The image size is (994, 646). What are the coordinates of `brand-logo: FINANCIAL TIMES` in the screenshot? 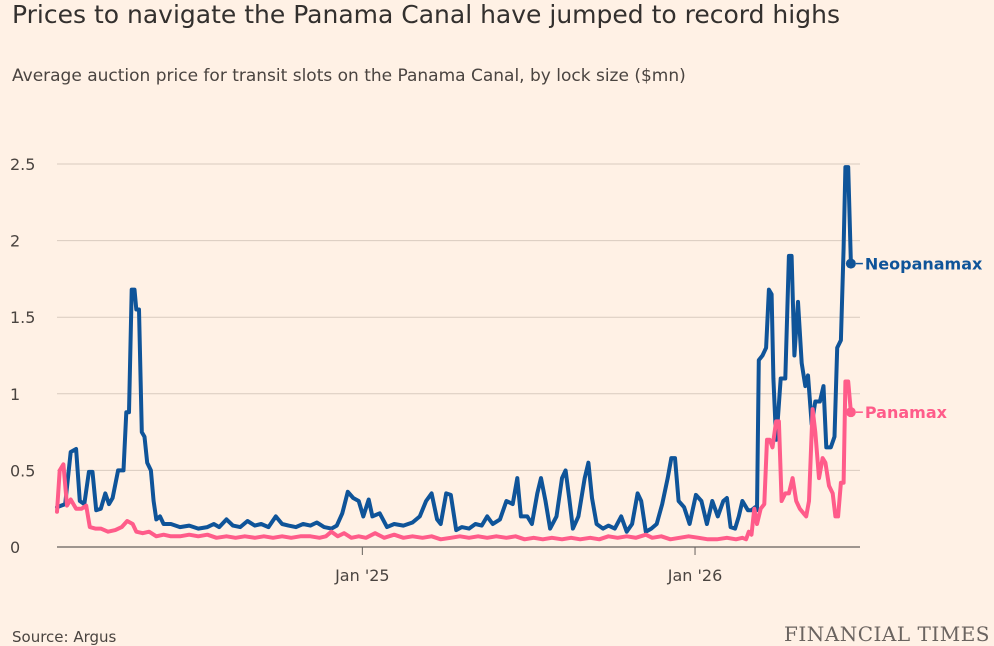 It's located at (886, 634).